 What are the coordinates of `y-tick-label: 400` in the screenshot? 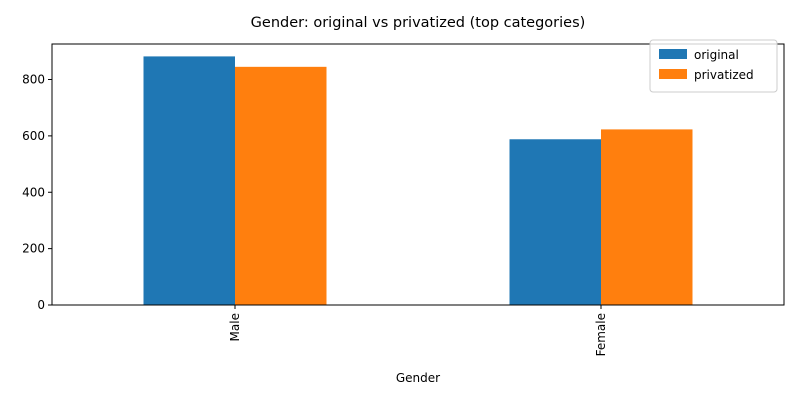 It's located at (33, 192).